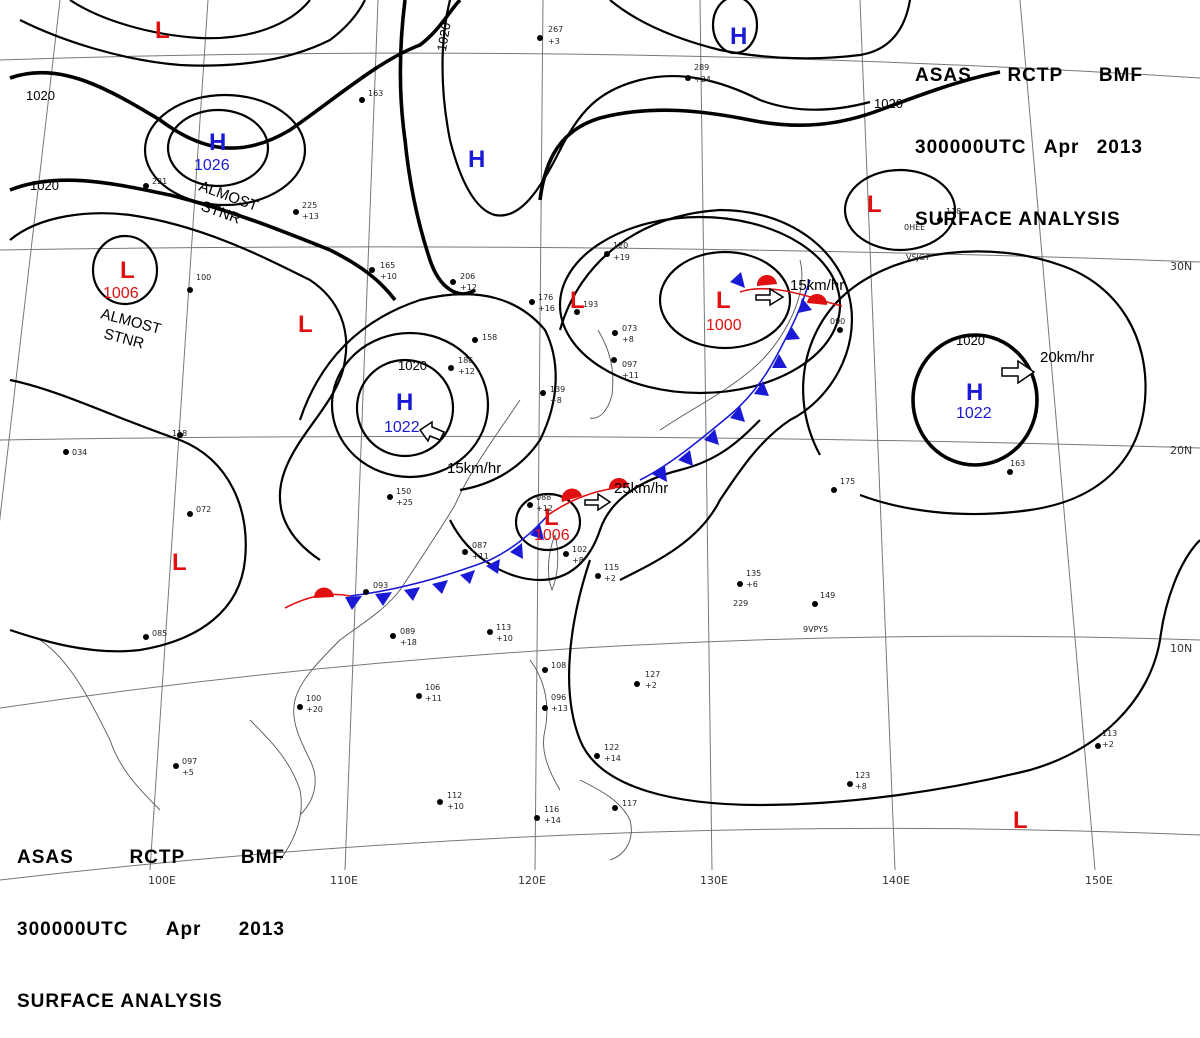  What do you see at coordinates (159, 181) in the screenshot?
I see `station-value: 221` at bounding box center [159, 181].